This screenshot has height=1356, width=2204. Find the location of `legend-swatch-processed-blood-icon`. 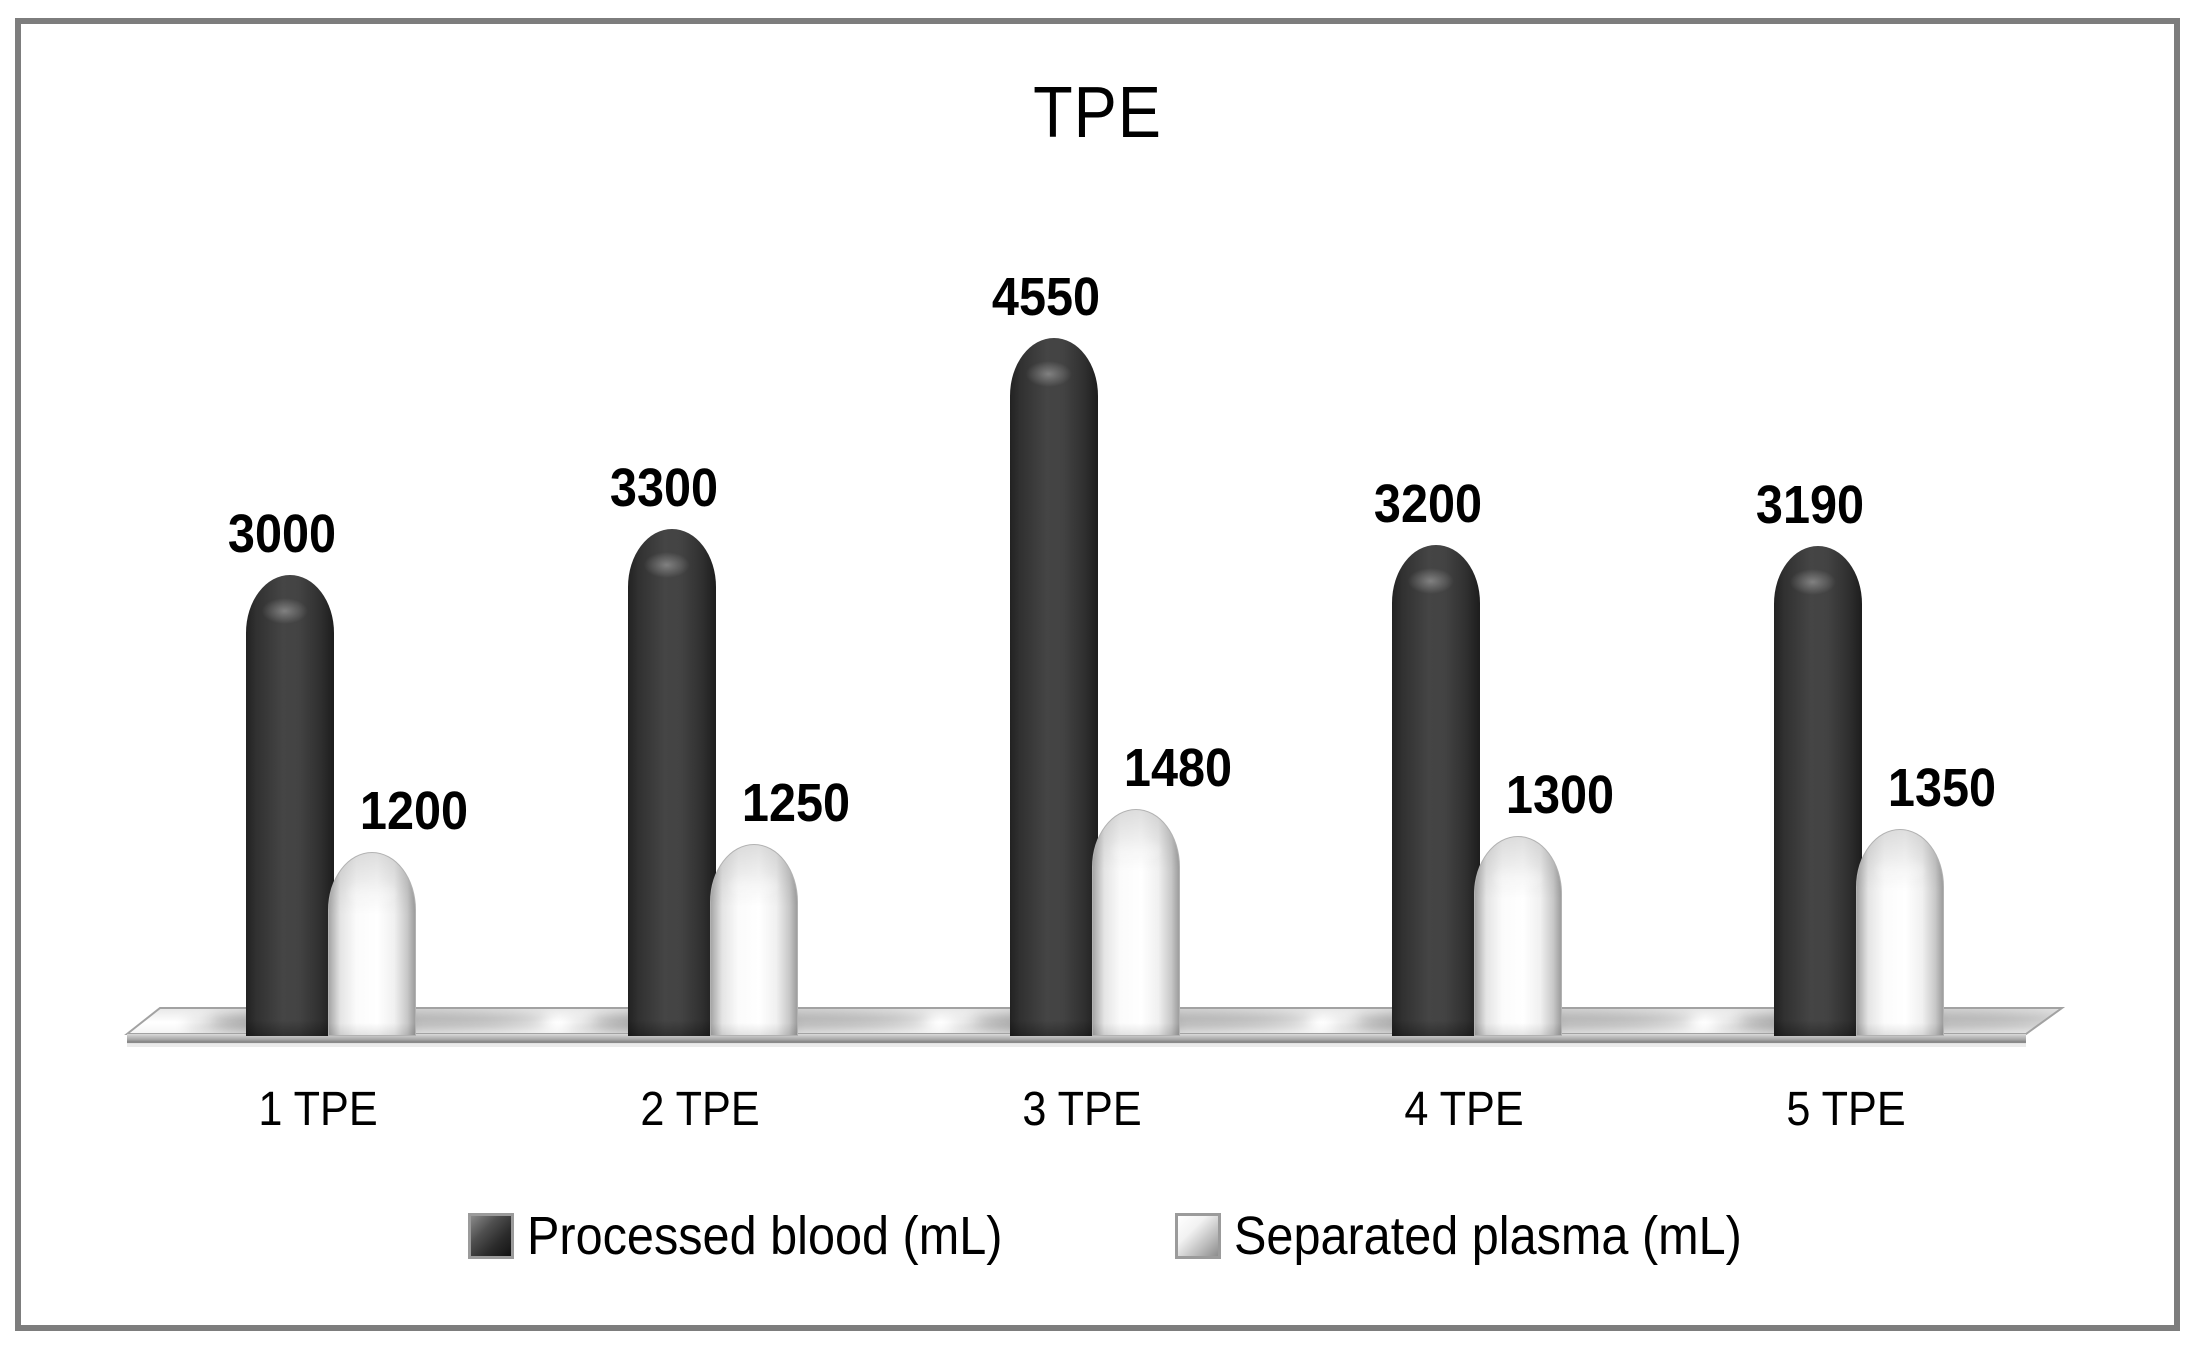

legend-swatch-processed-blood-icon is located at coordinates (491, 1236).